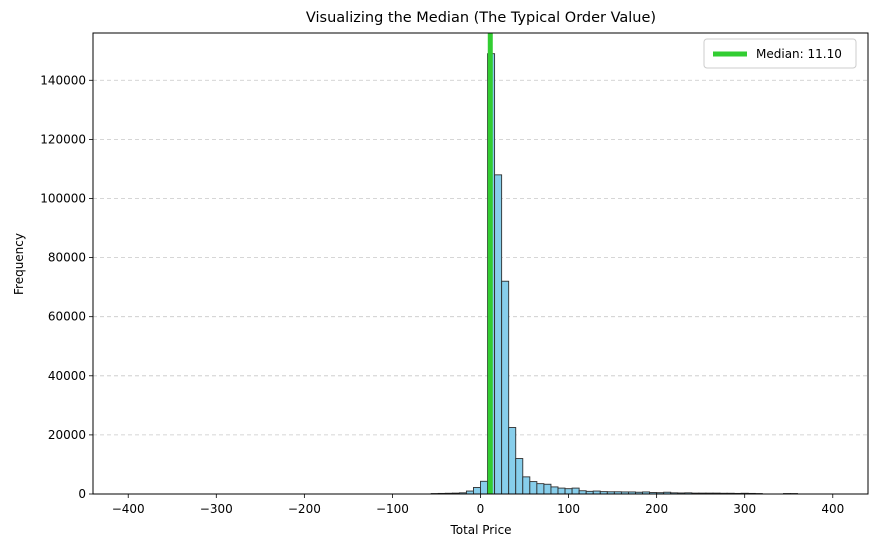 The width and height of the screenshot is (876, 547). I want to click on x-axis-ticks: −400 −300 −200 −100 0 100 200 300 400, so click(478, 505).